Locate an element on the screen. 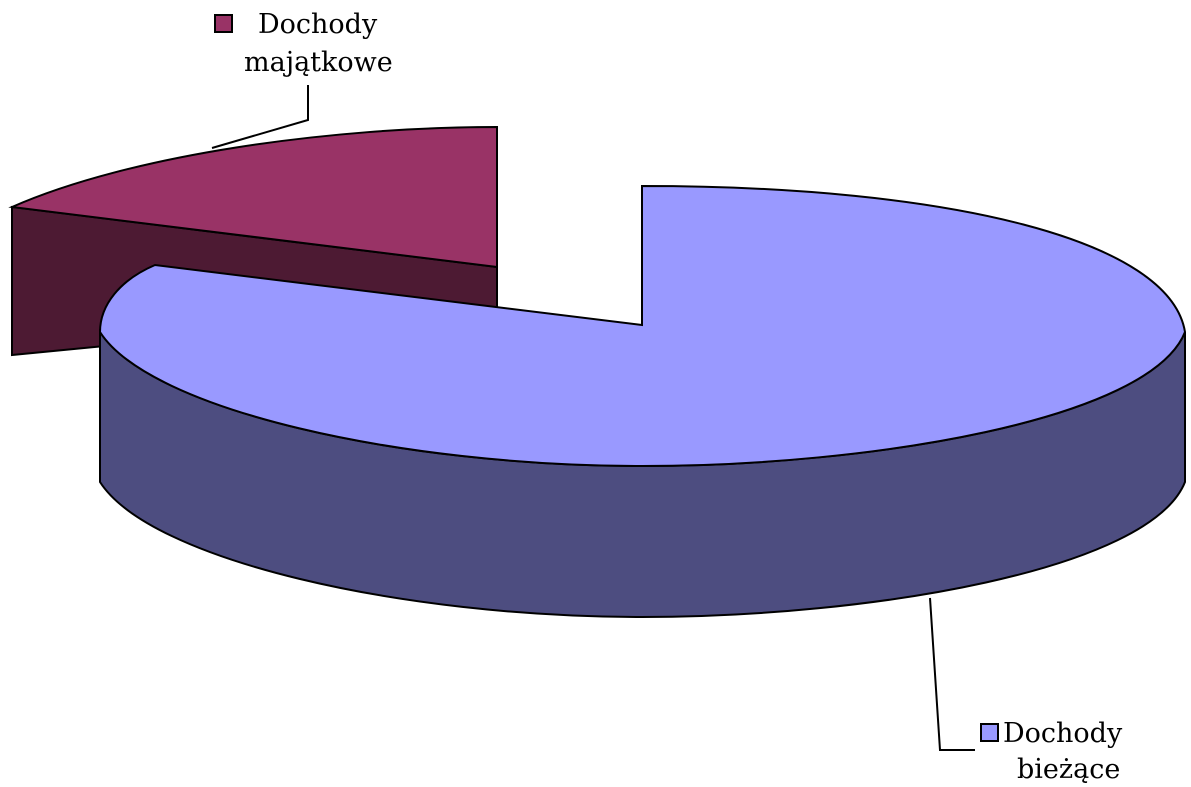  data-label-majatkowe: Dochody majątkowe is located at coordinates (303, 43).